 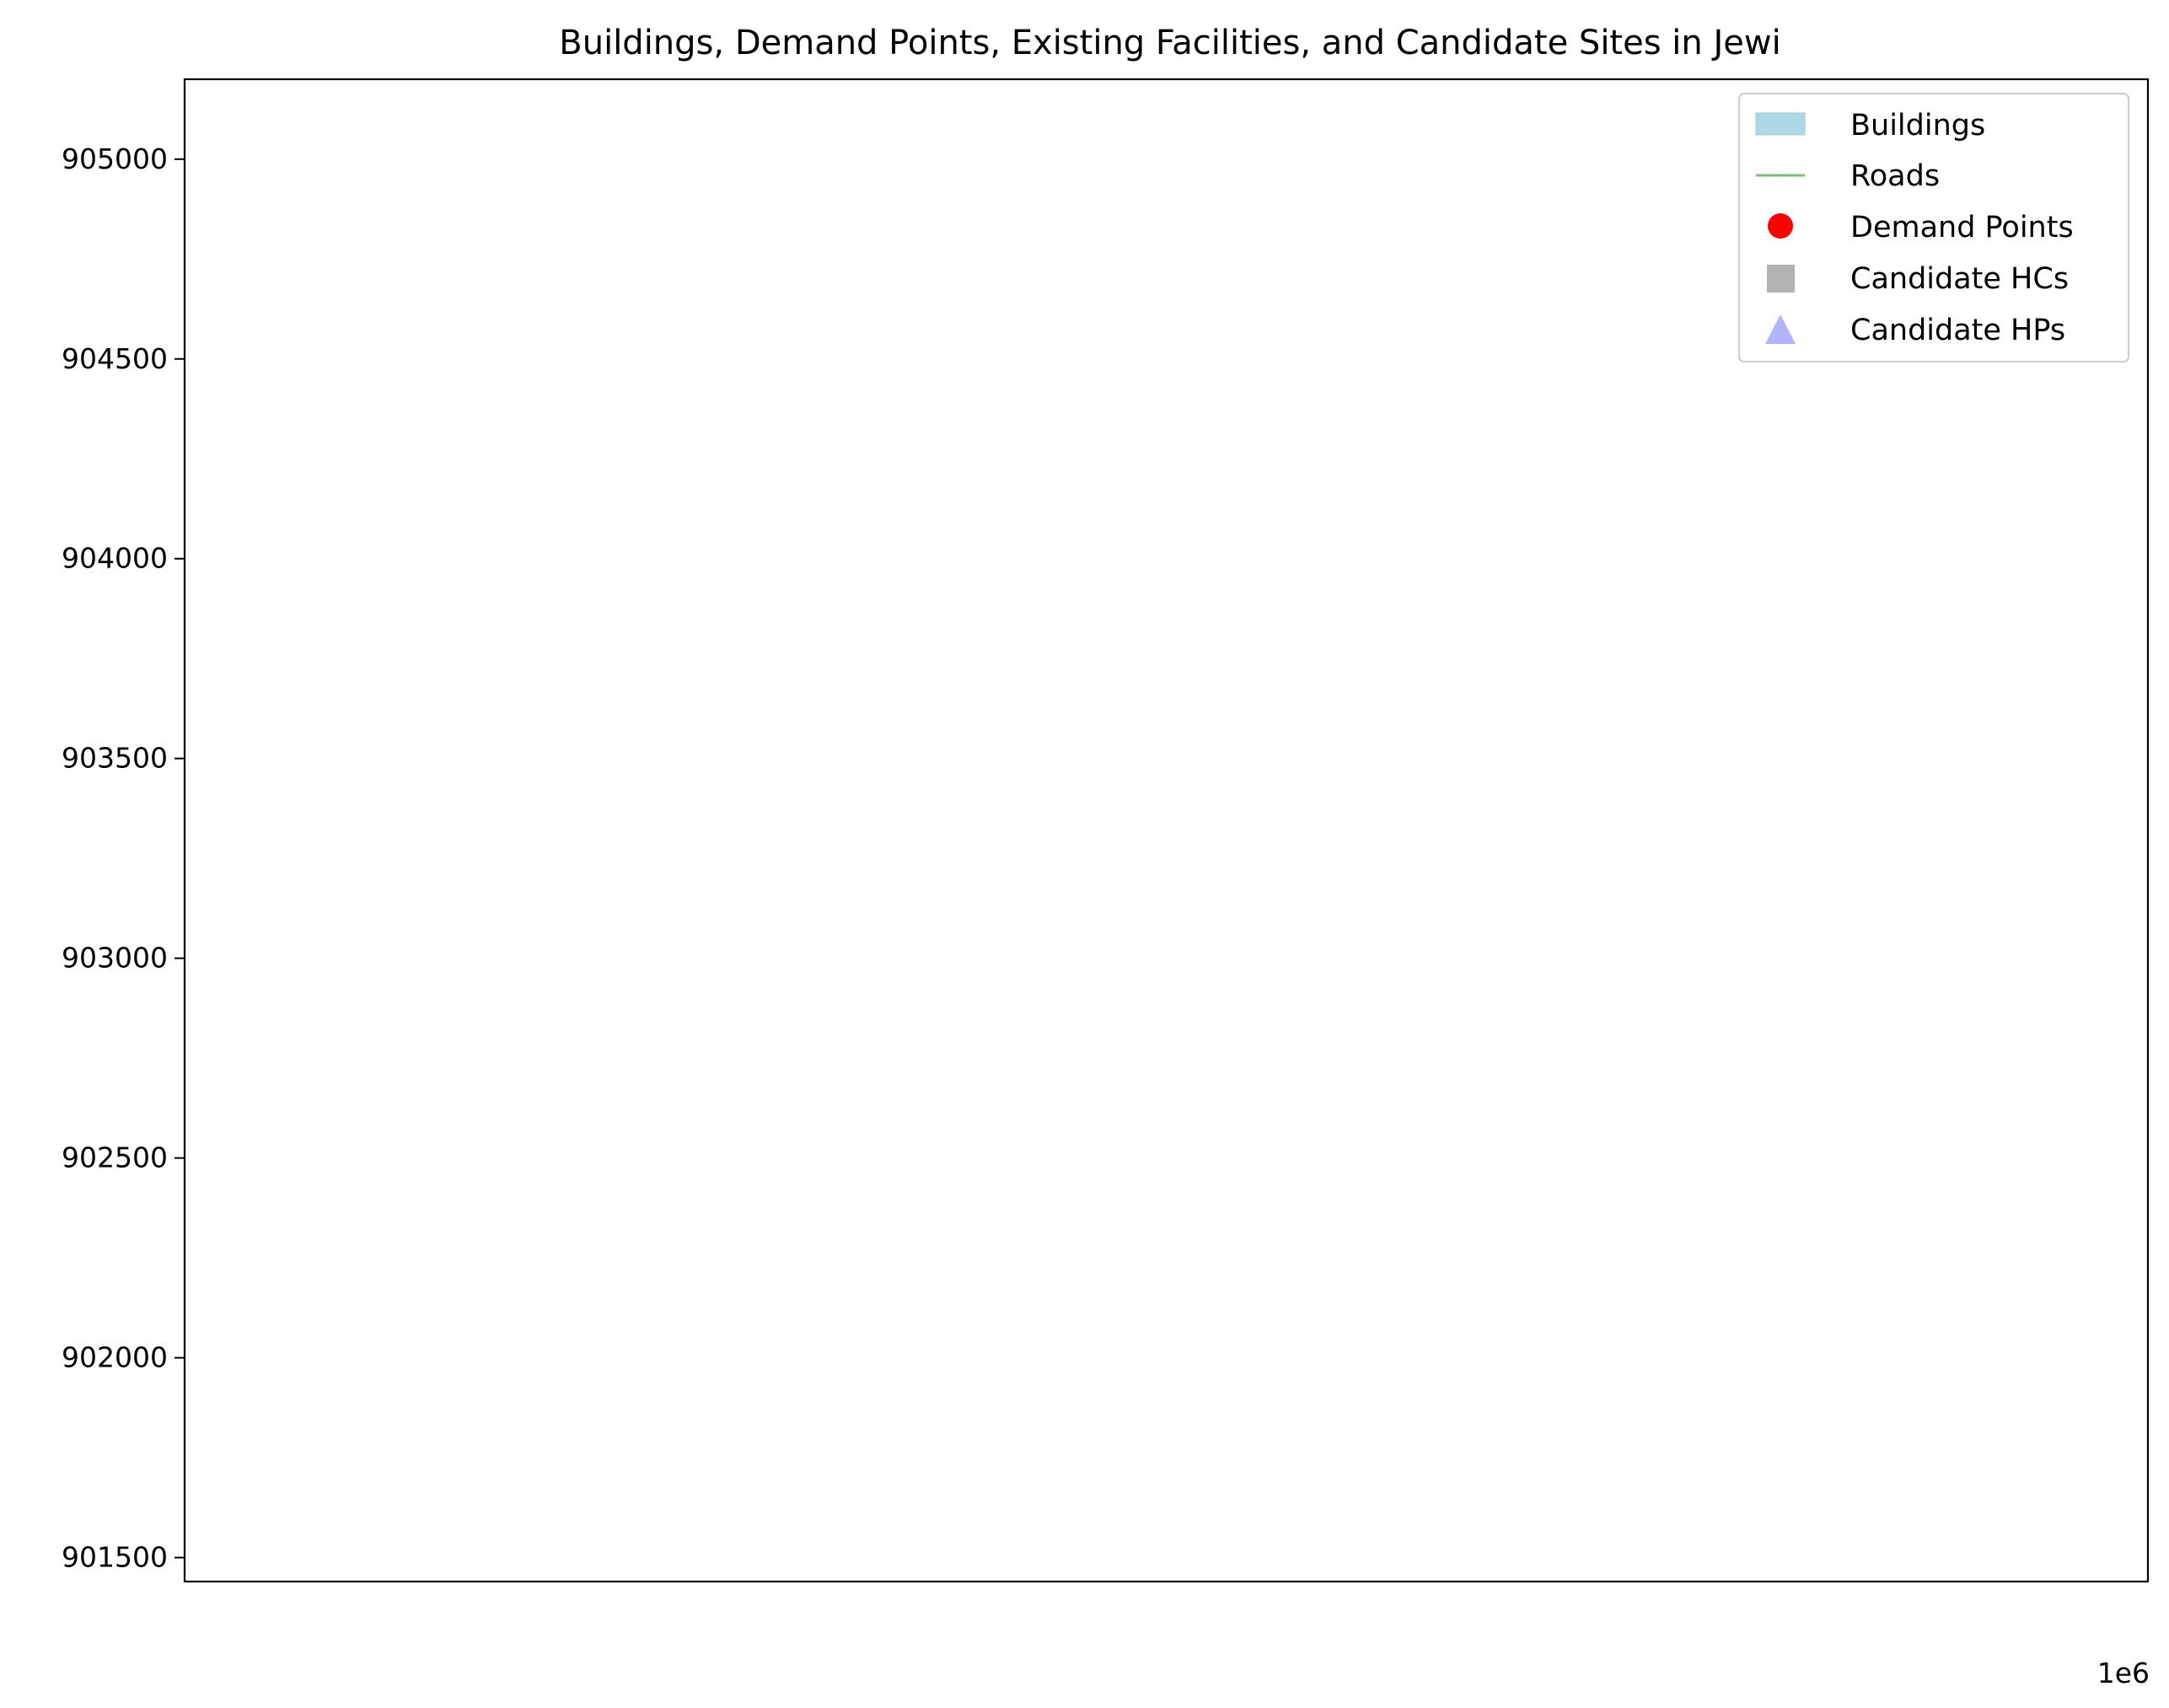 What do you see at coordinates (1895, 176) in the screenshot?
I see `legend-roads-label: Roads` at bounding box center [1895, 176].